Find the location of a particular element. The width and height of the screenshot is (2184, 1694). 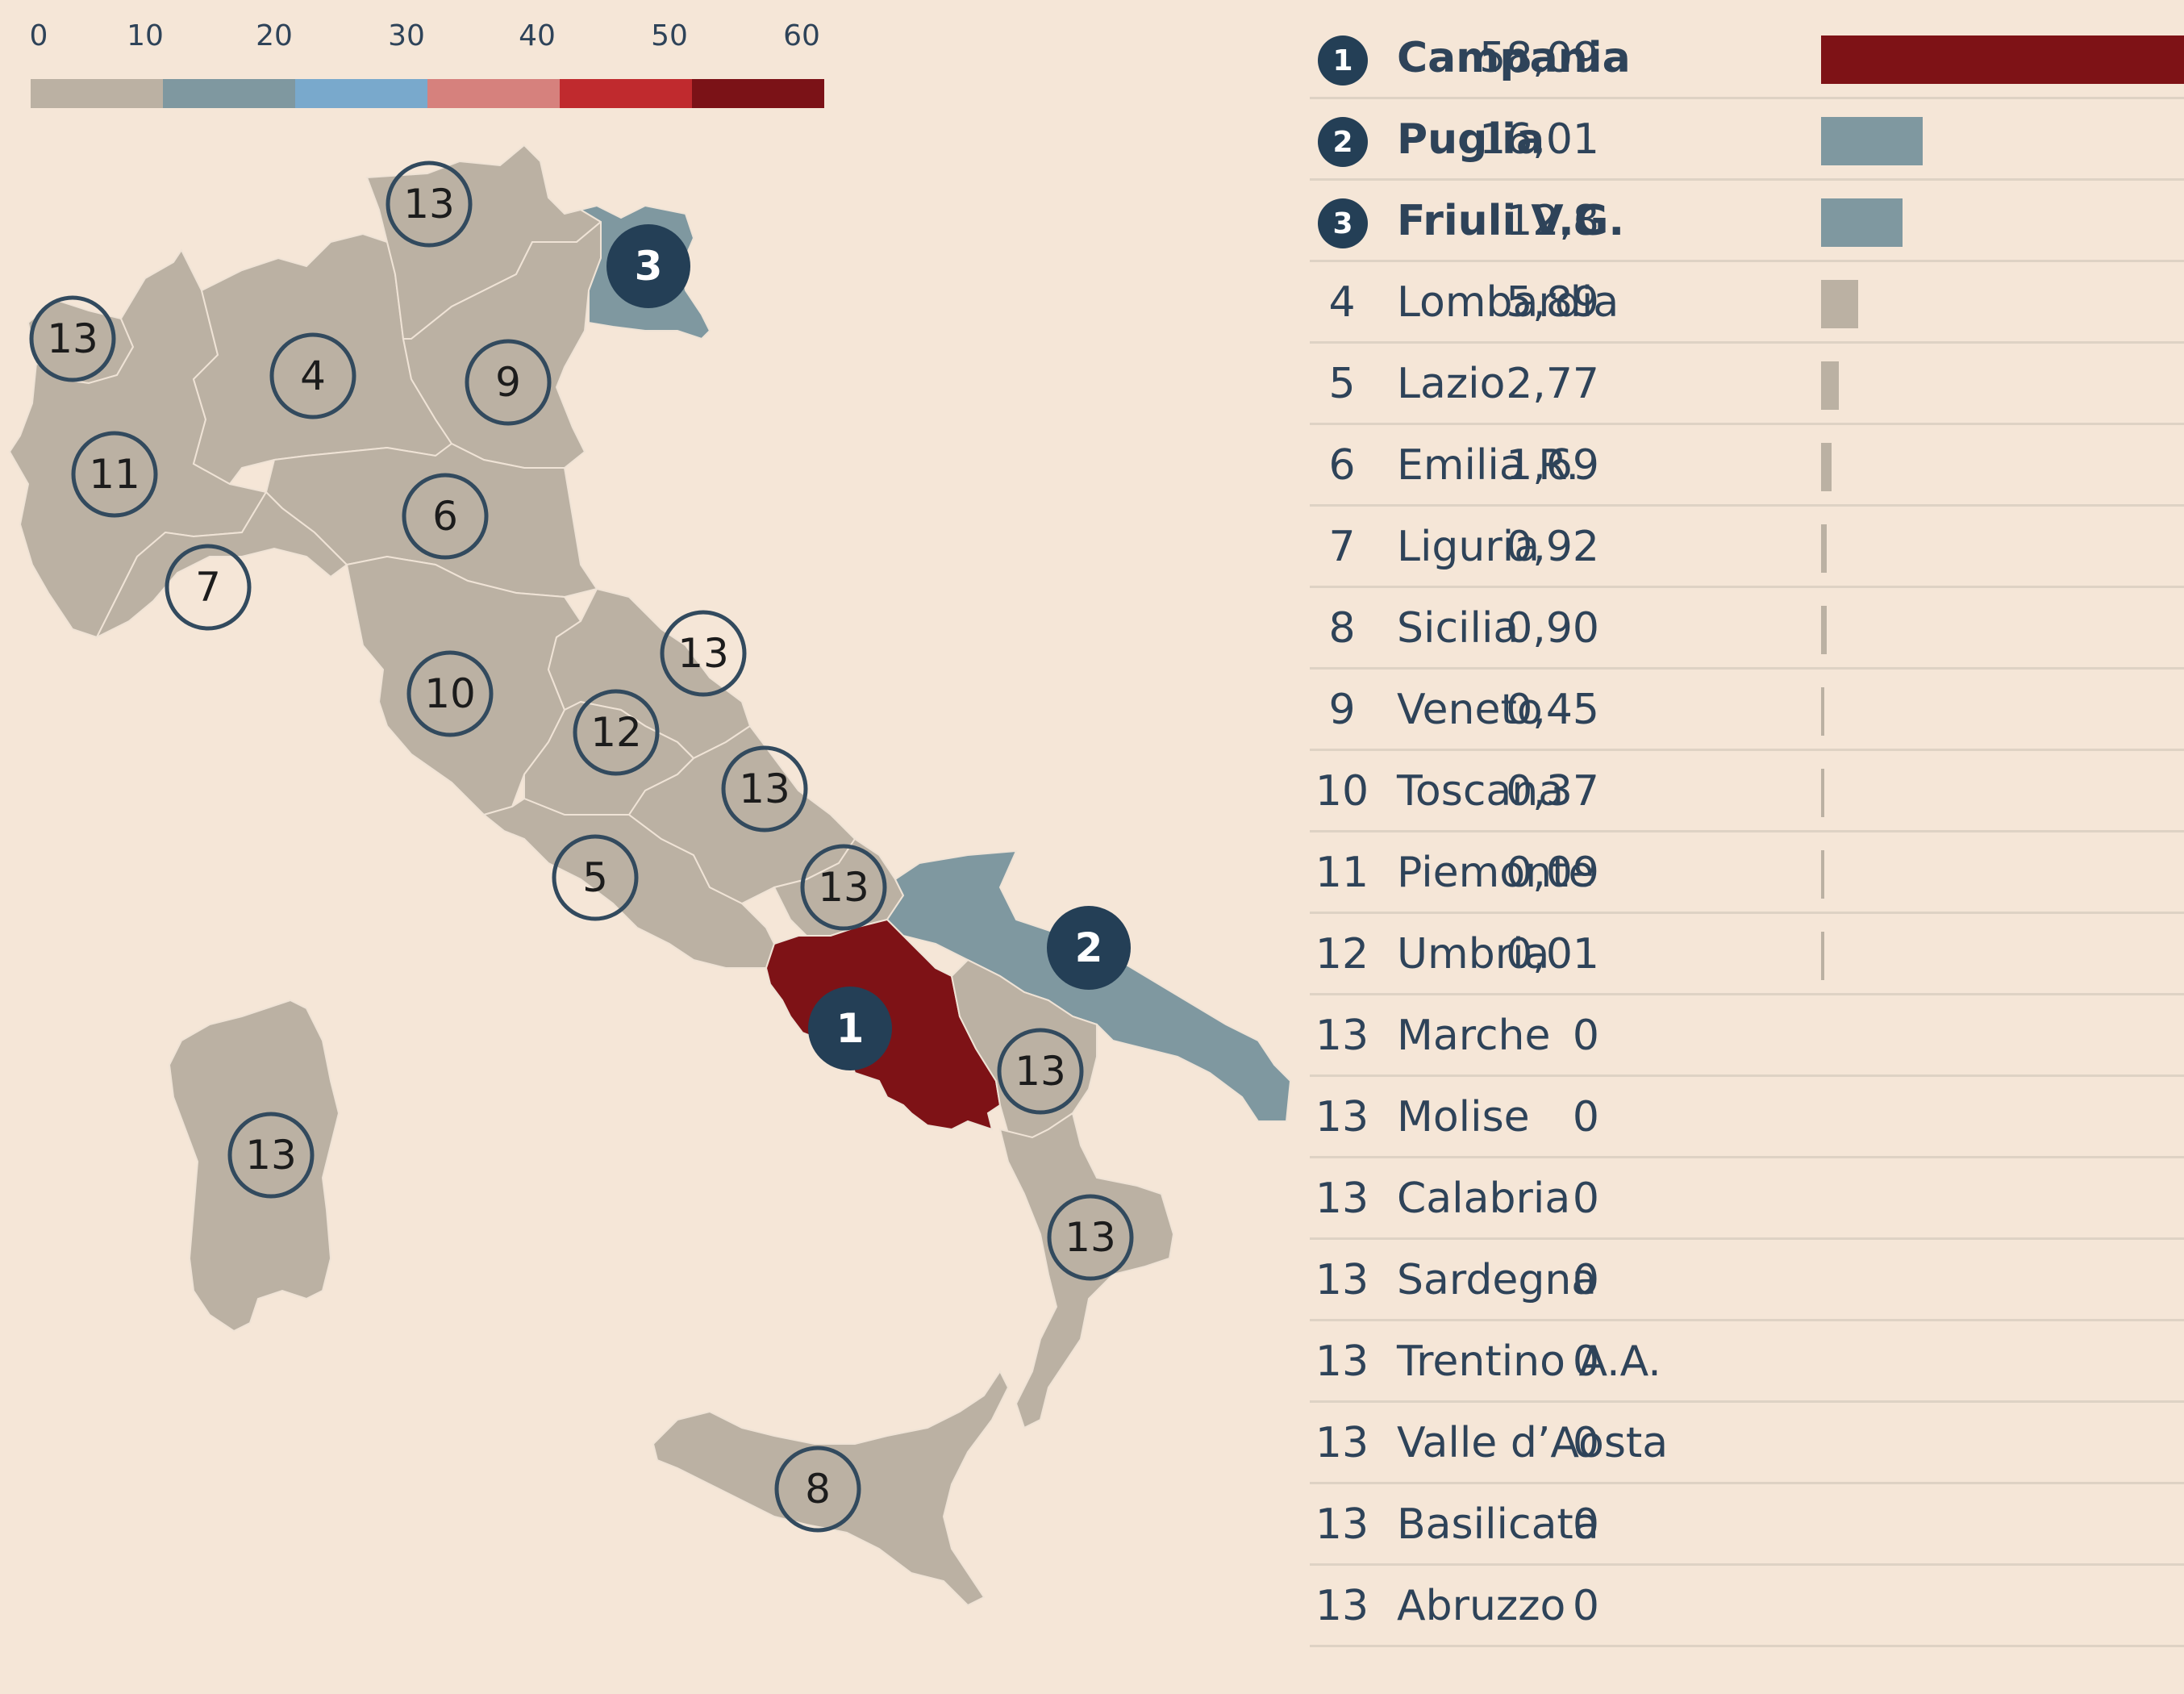

ranking-row: 6 Emilia R. 1,69 is located at coordinates (1747, 466).